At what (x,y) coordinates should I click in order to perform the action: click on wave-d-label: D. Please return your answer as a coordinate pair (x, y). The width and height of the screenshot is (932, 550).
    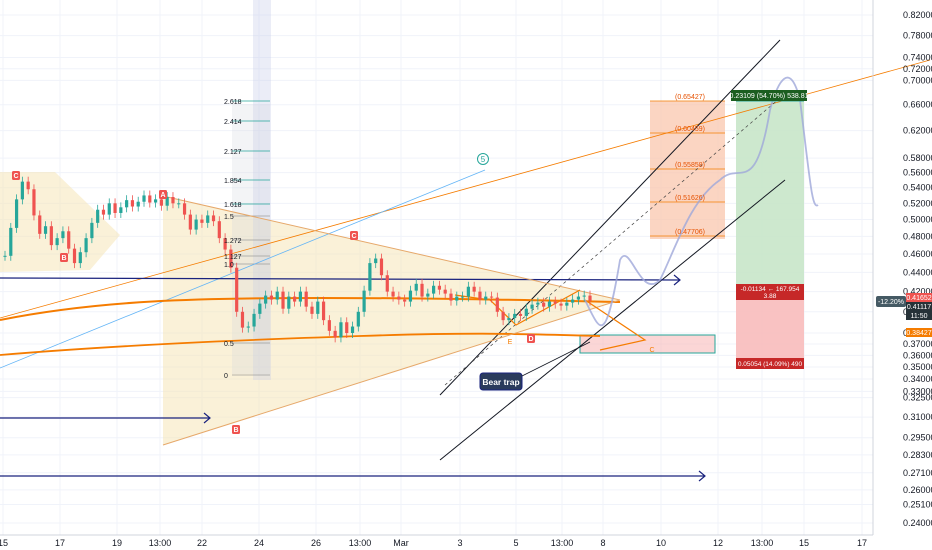
    Looking at the image, I should click on (530, 339).